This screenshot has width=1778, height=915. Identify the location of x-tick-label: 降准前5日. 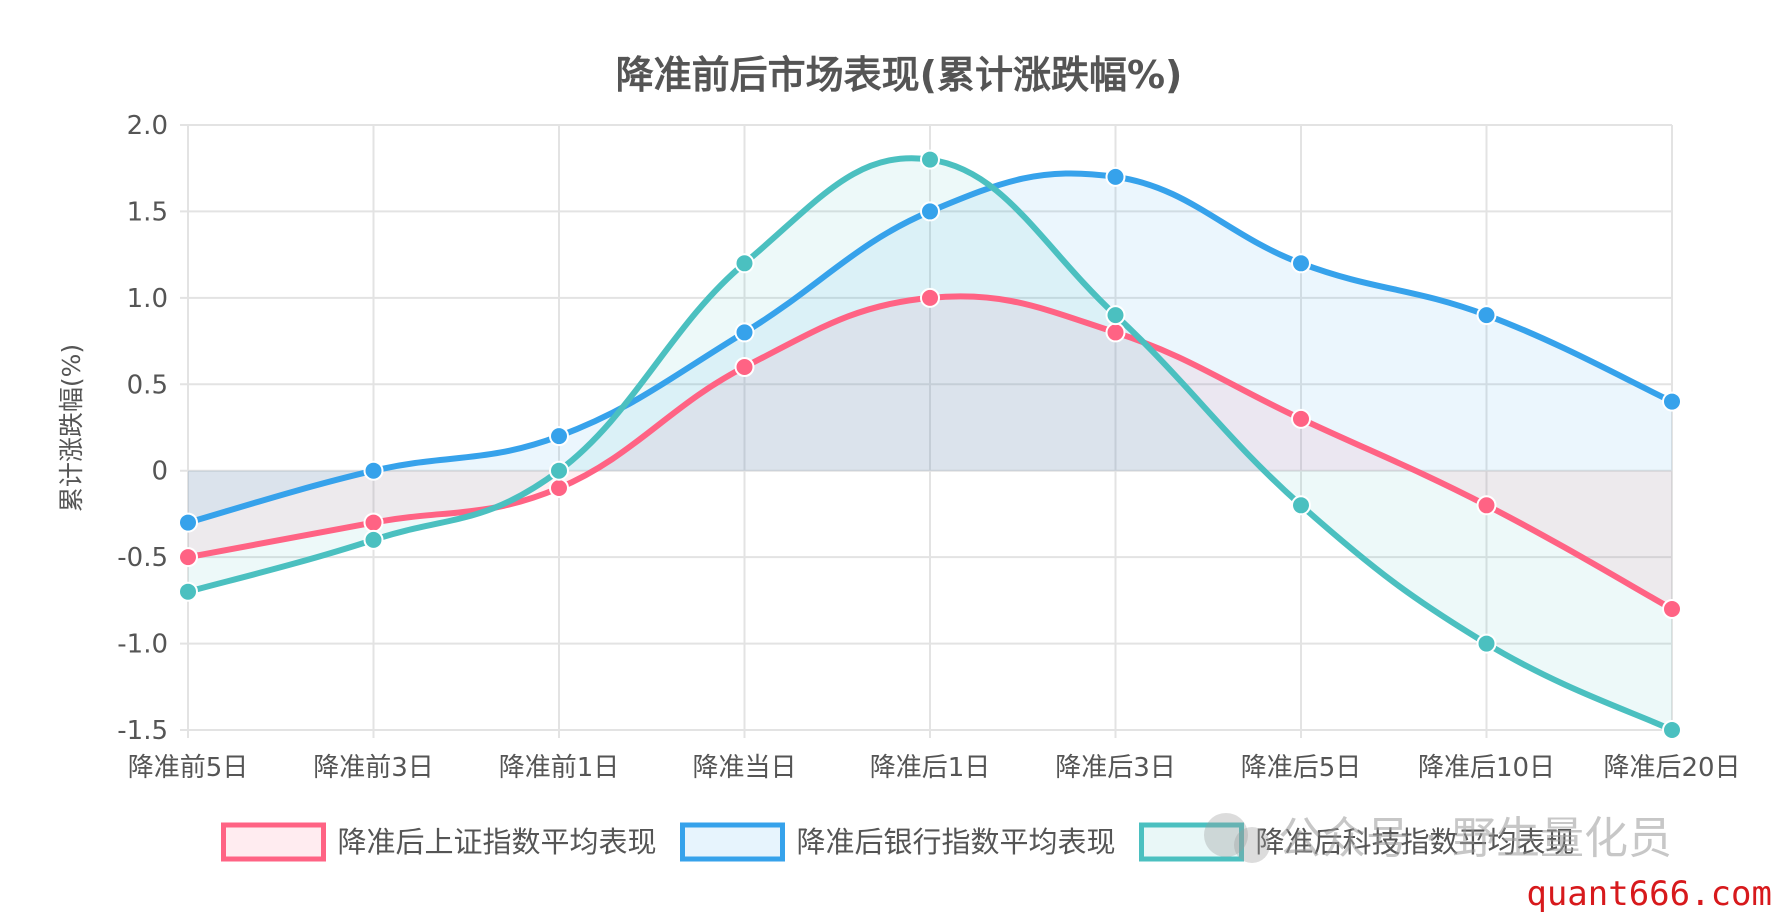
(188, 768).